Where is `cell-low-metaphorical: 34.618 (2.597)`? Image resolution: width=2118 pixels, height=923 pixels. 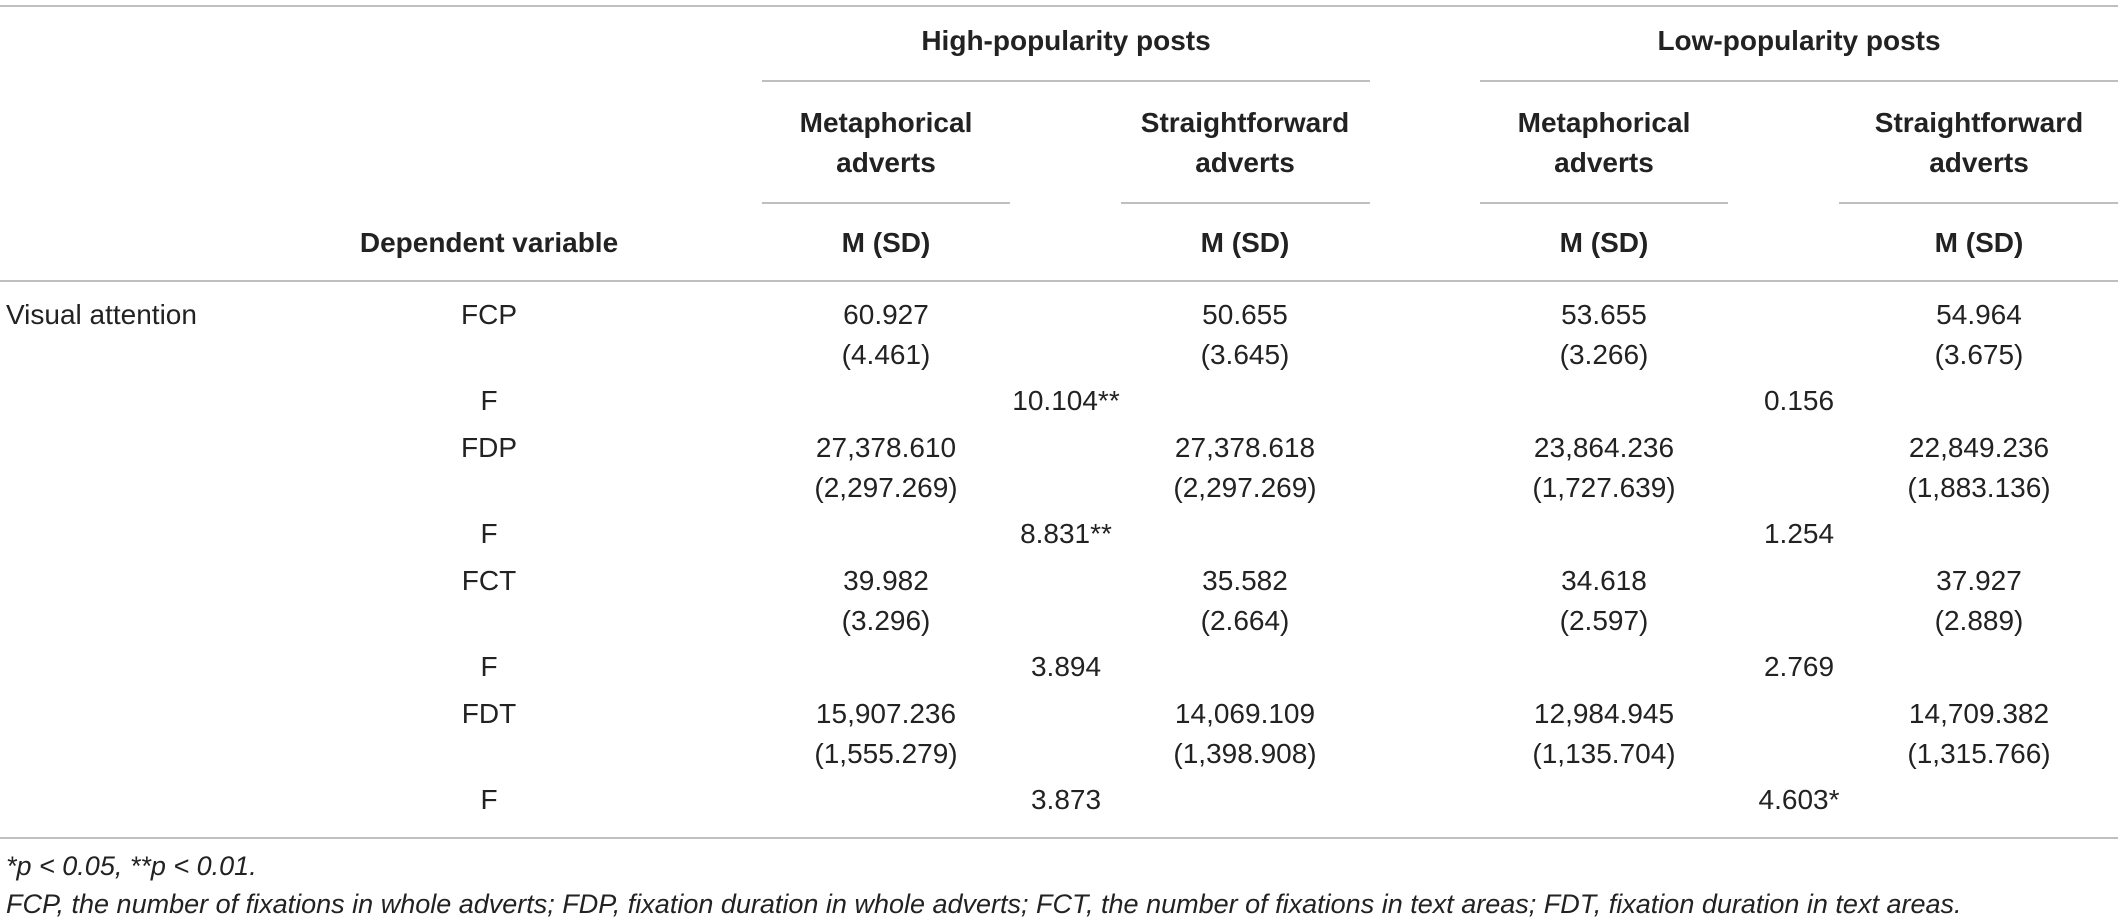
cell-low-metaphorical: 34.618 (2.597) is located at coordinates (1604, 601).